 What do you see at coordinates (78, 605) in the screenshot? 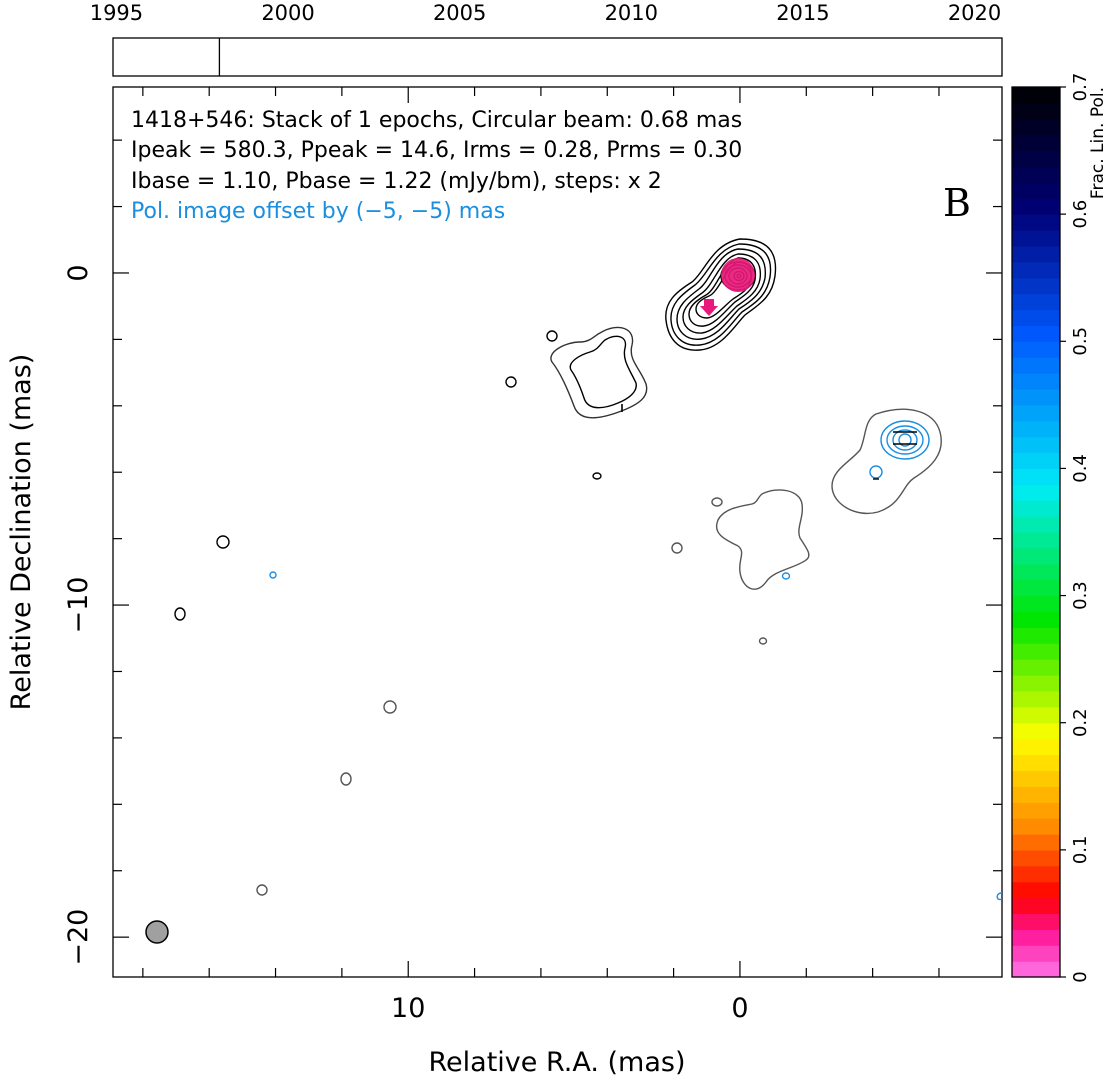
I see `y-tick-label: −10` at bounding box center [78, 605].